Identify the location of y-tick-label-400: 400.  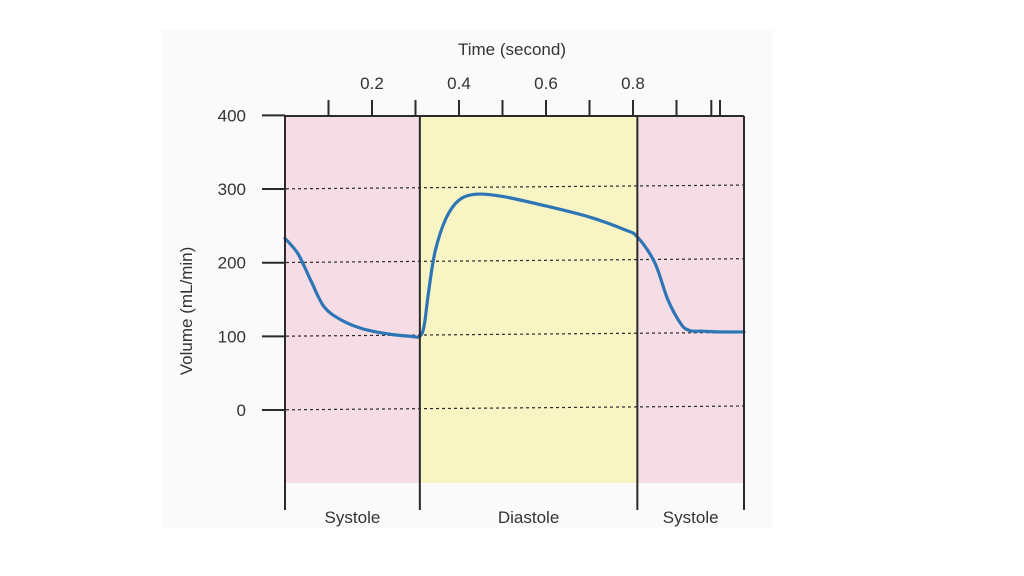
(232, 115).